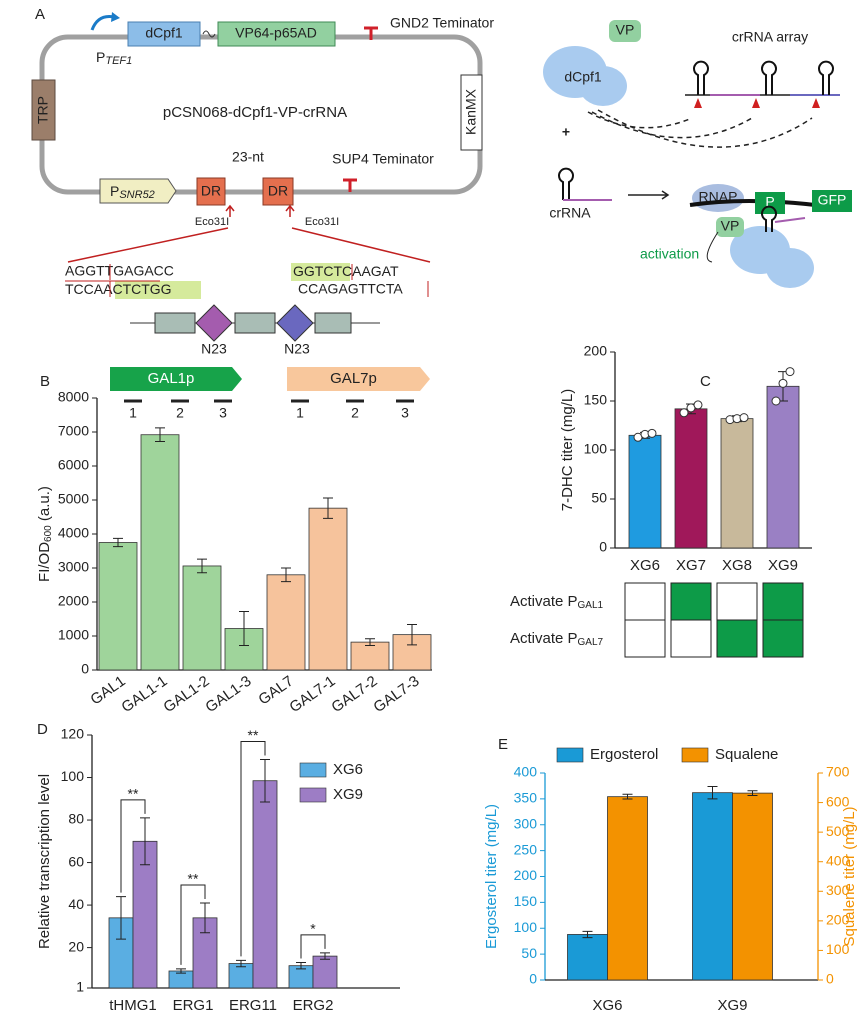 The image size is (863, 1029). What do you see at coordinates (838, 949) in the screenshot?
I see `y2-tick-label: 100` at bounding box center [838, 949].